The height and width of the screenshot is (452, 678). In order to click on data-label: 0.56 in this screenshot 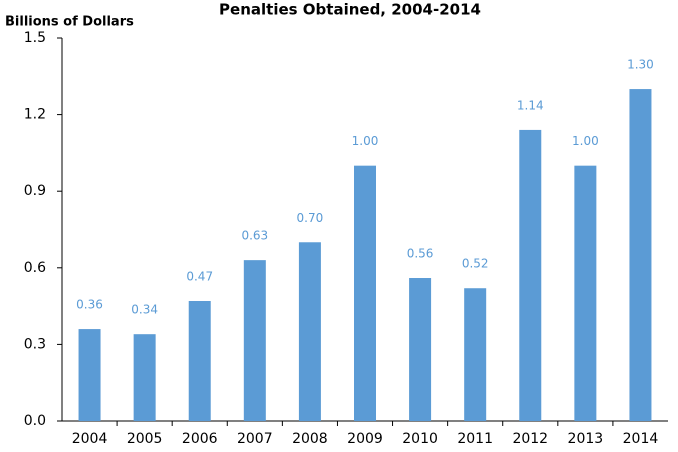, I will do `click(420, 254)`.